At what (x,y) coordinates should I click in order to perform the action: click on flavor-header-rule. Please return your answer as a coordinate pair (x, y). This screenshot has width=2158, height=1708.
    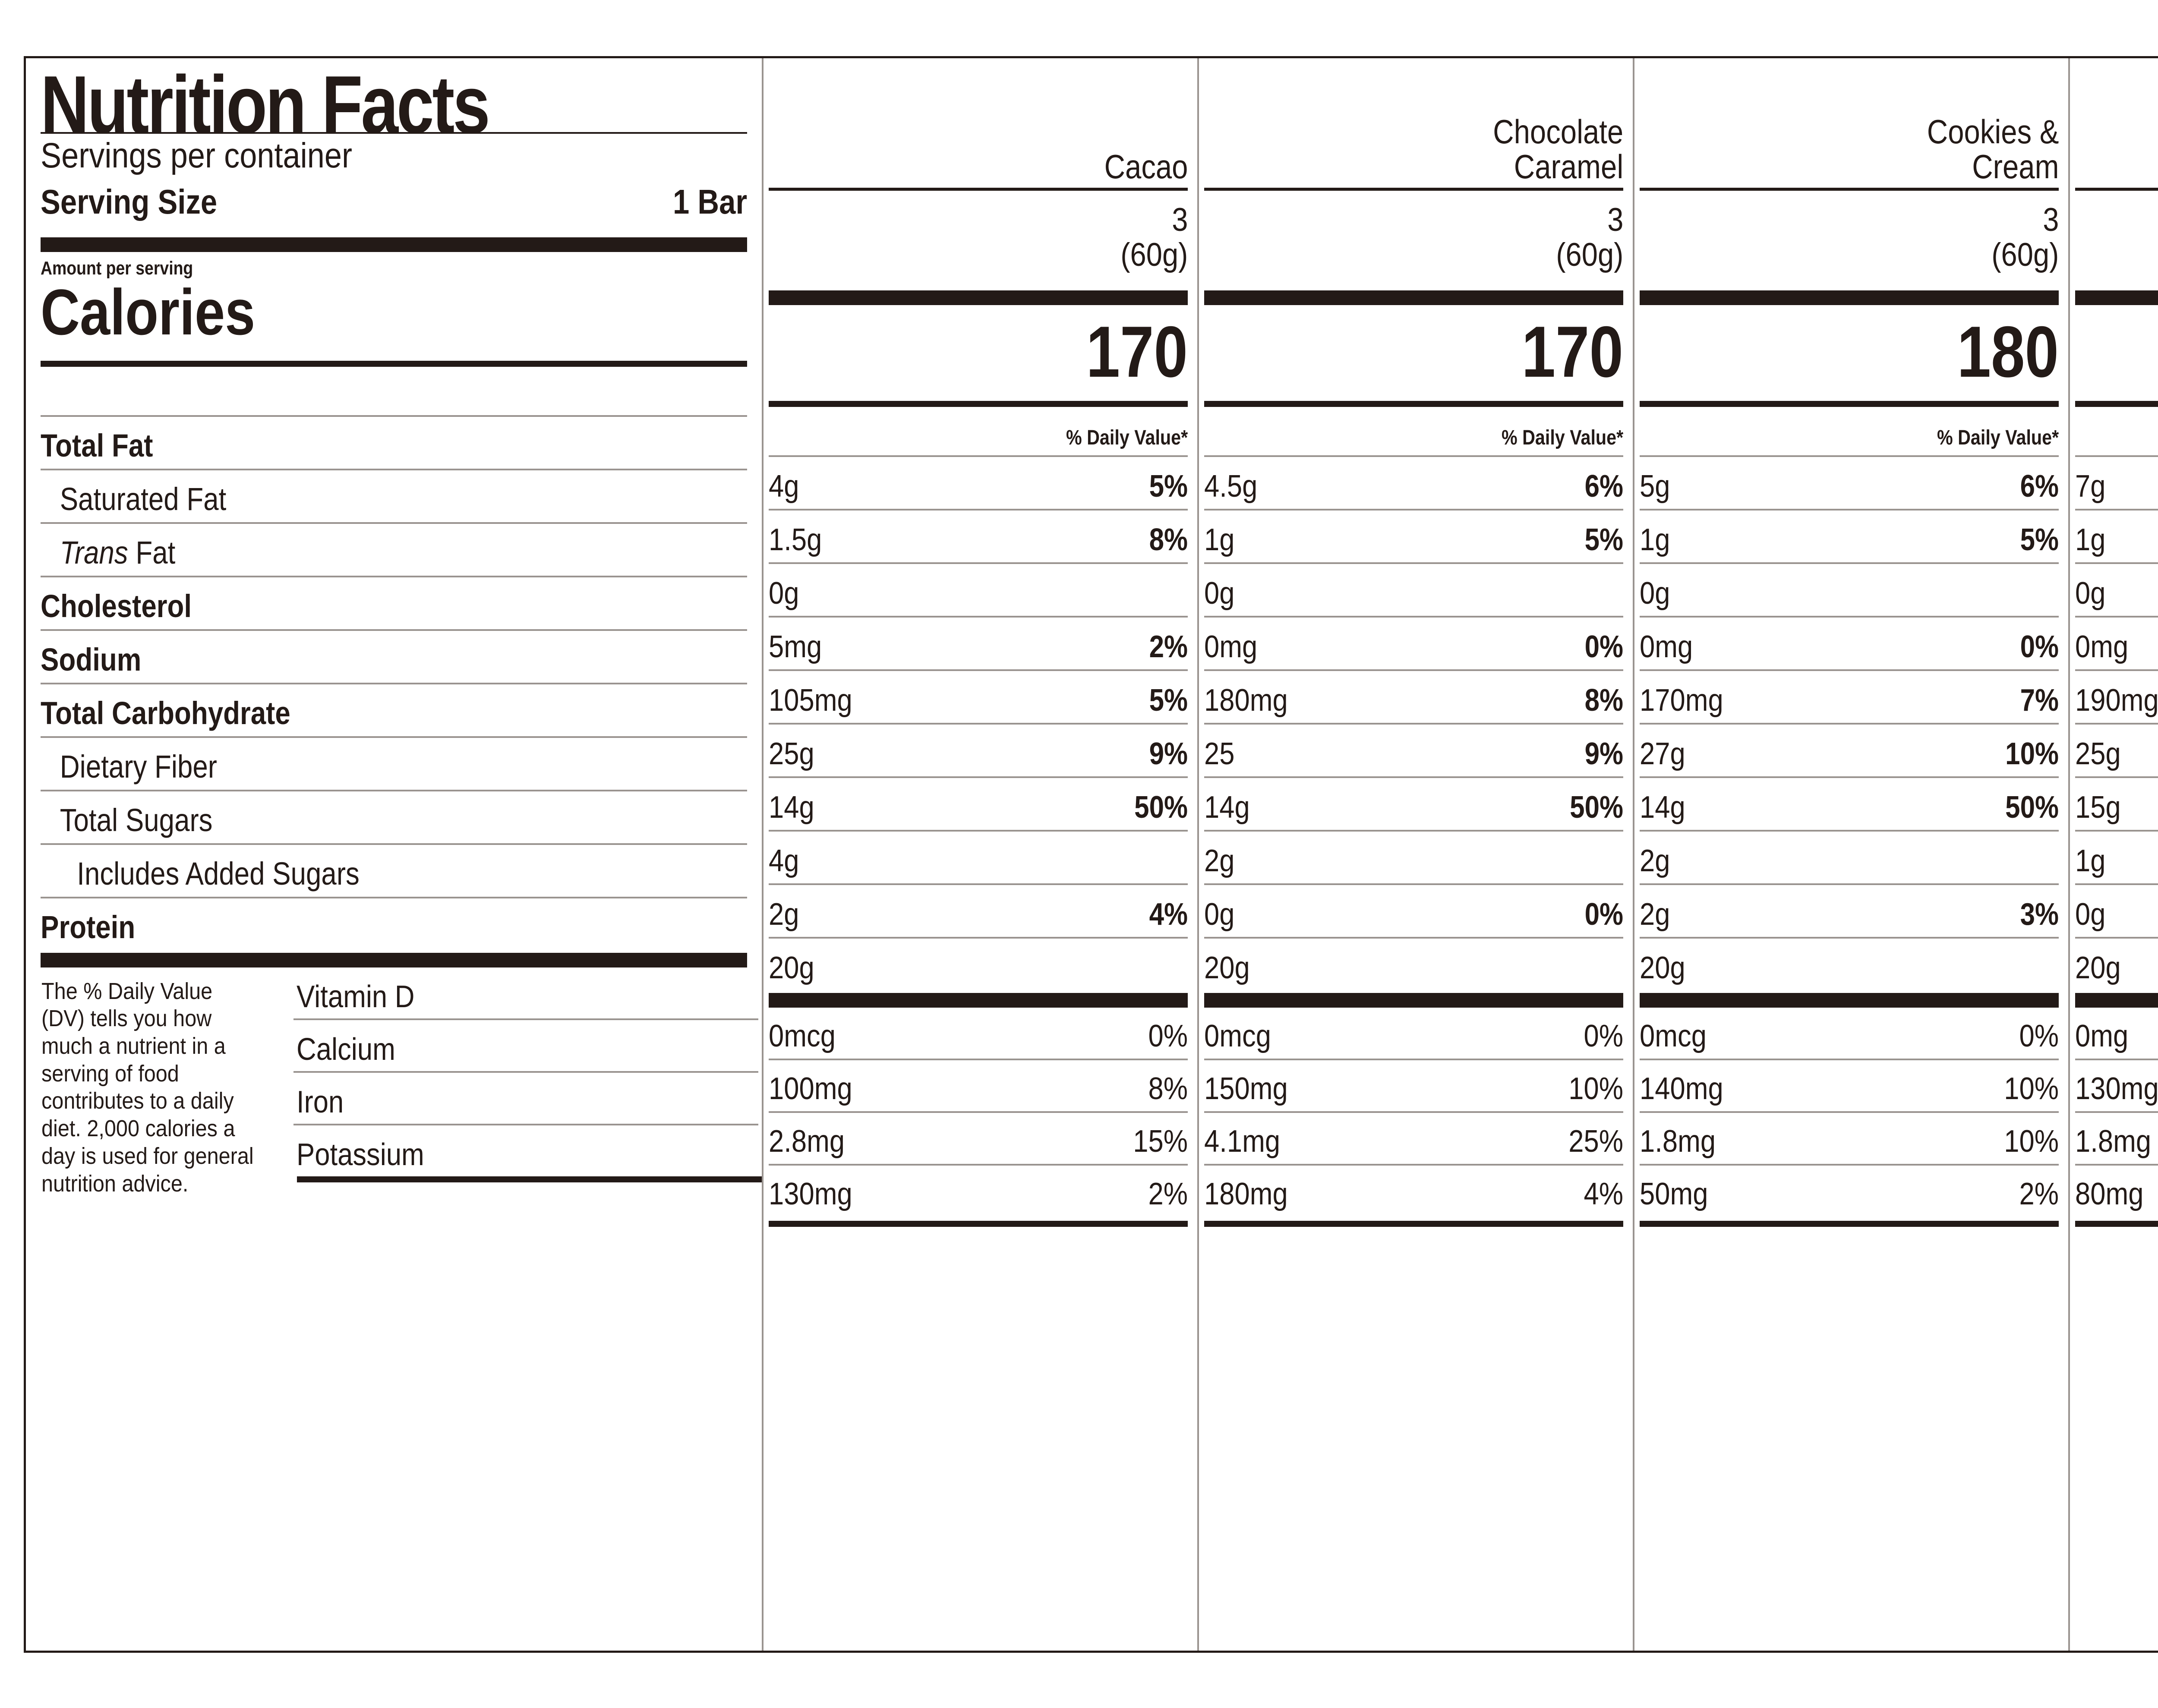
    Looking at the image, I should click on (2116, 189).